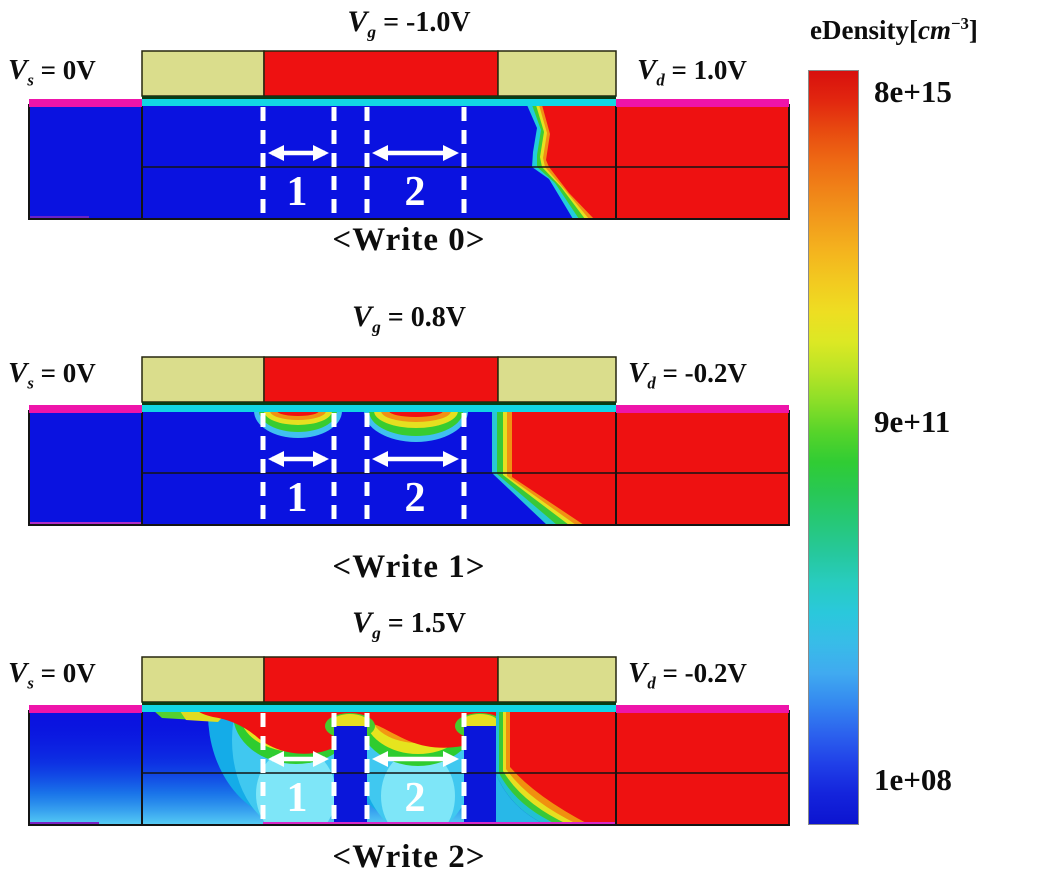  I want to click on panel-caption-write-2: <Write 2>, so click(409, 857).